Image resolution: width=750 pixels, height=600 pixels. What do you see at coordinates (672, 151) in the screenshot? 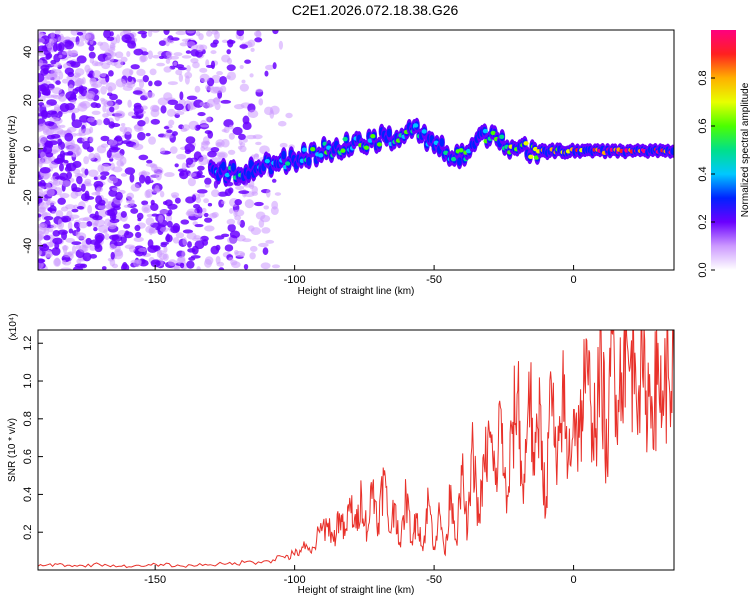
I see `signal-band` at bounding box center [672, 151].